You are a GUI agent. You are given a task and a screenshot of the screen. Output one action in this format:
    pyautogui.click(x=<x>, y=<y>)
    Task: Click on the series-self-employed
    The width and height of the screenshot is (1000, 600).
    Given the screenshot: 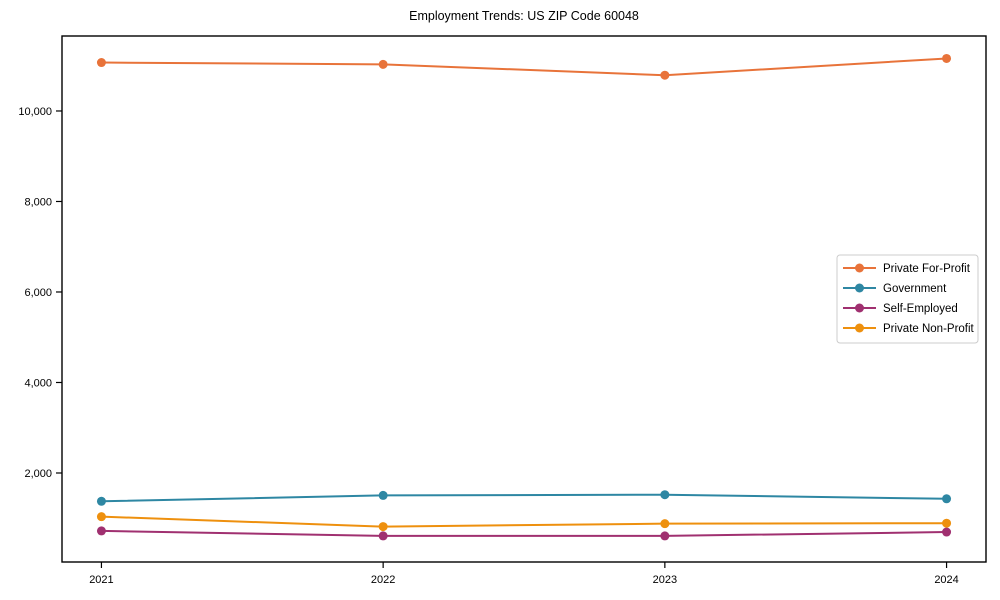 What is the action you would take?
    pyautogui.click(x=524, y=533)
    